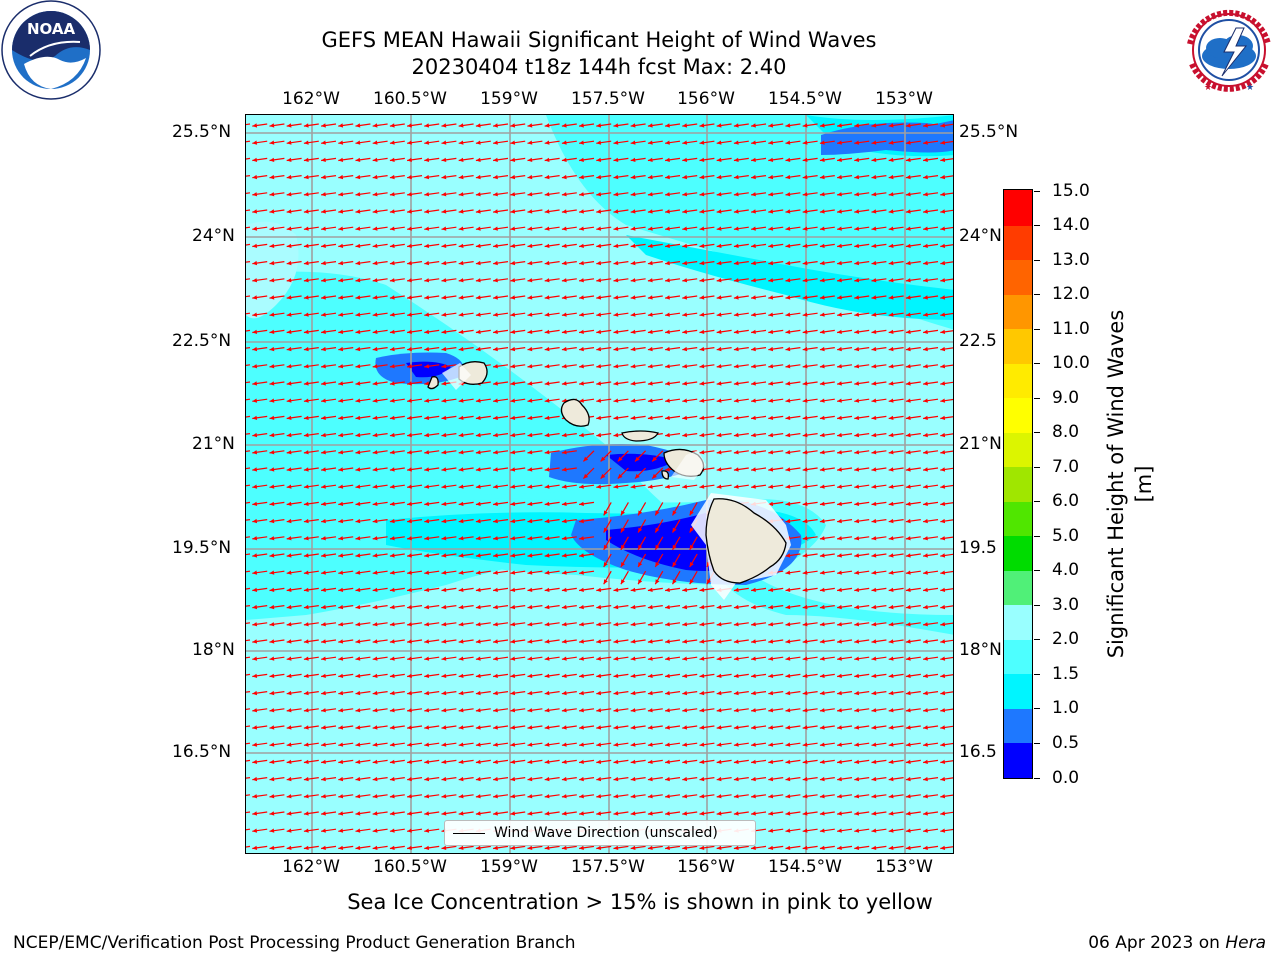 Image resolution: width=1280 pixels, height=960 pixels. Describe the element at coordinates (600, 833) in the screenshot. I see `map-legend: Wind Wave Direction (unscaled)` at that location.